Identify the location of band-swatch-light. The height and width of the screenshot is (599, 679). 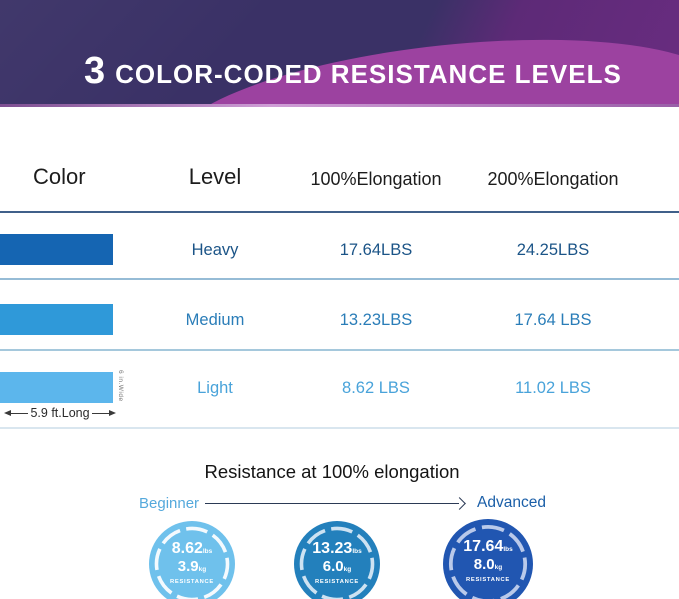
(56, 387).